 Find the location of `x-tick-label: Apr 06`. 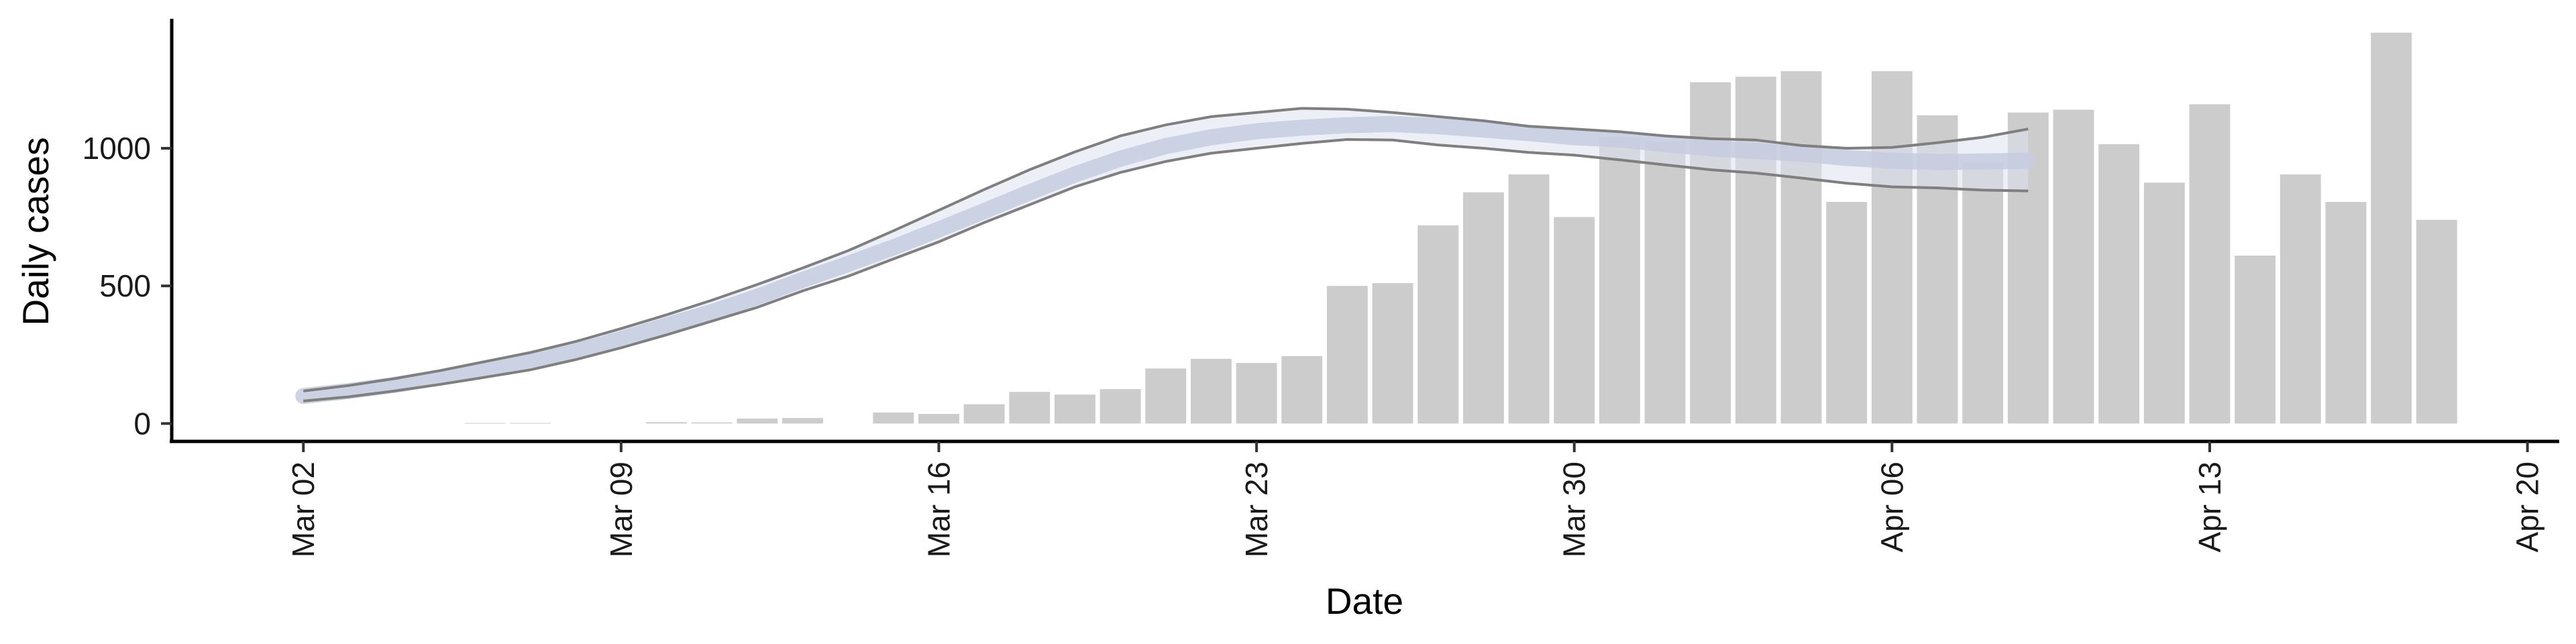

x-tick-label: Apr 06 is located at coordinates (1891, 507).